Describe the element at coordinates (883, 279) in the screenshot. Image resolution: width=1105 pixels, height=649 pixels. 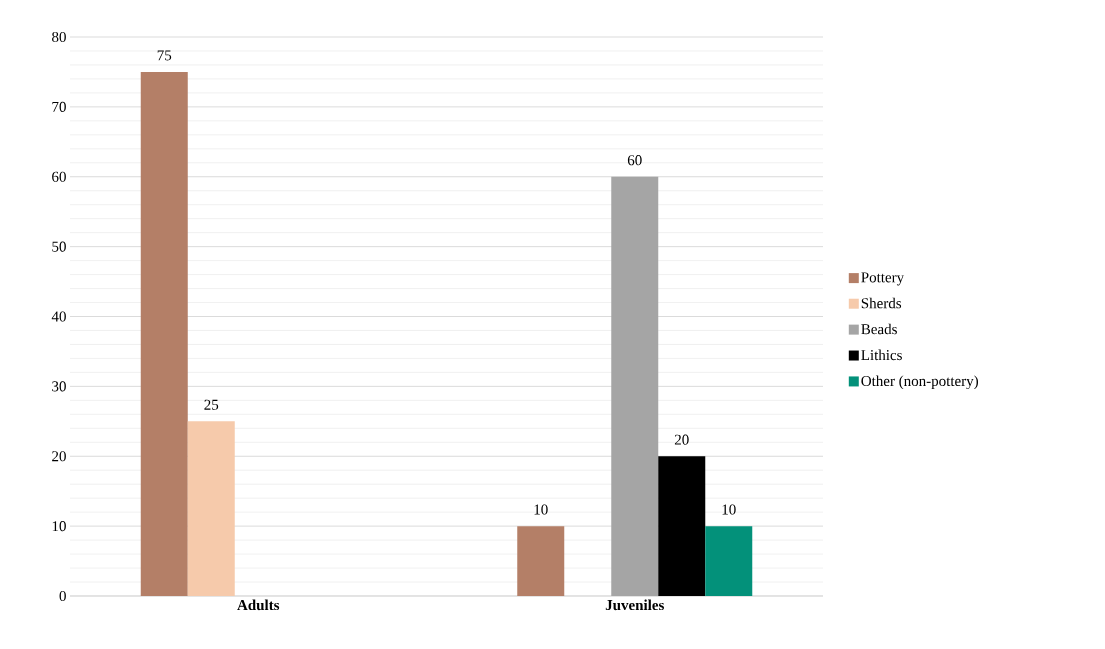
I see `legend-label: Pottery` at that location.